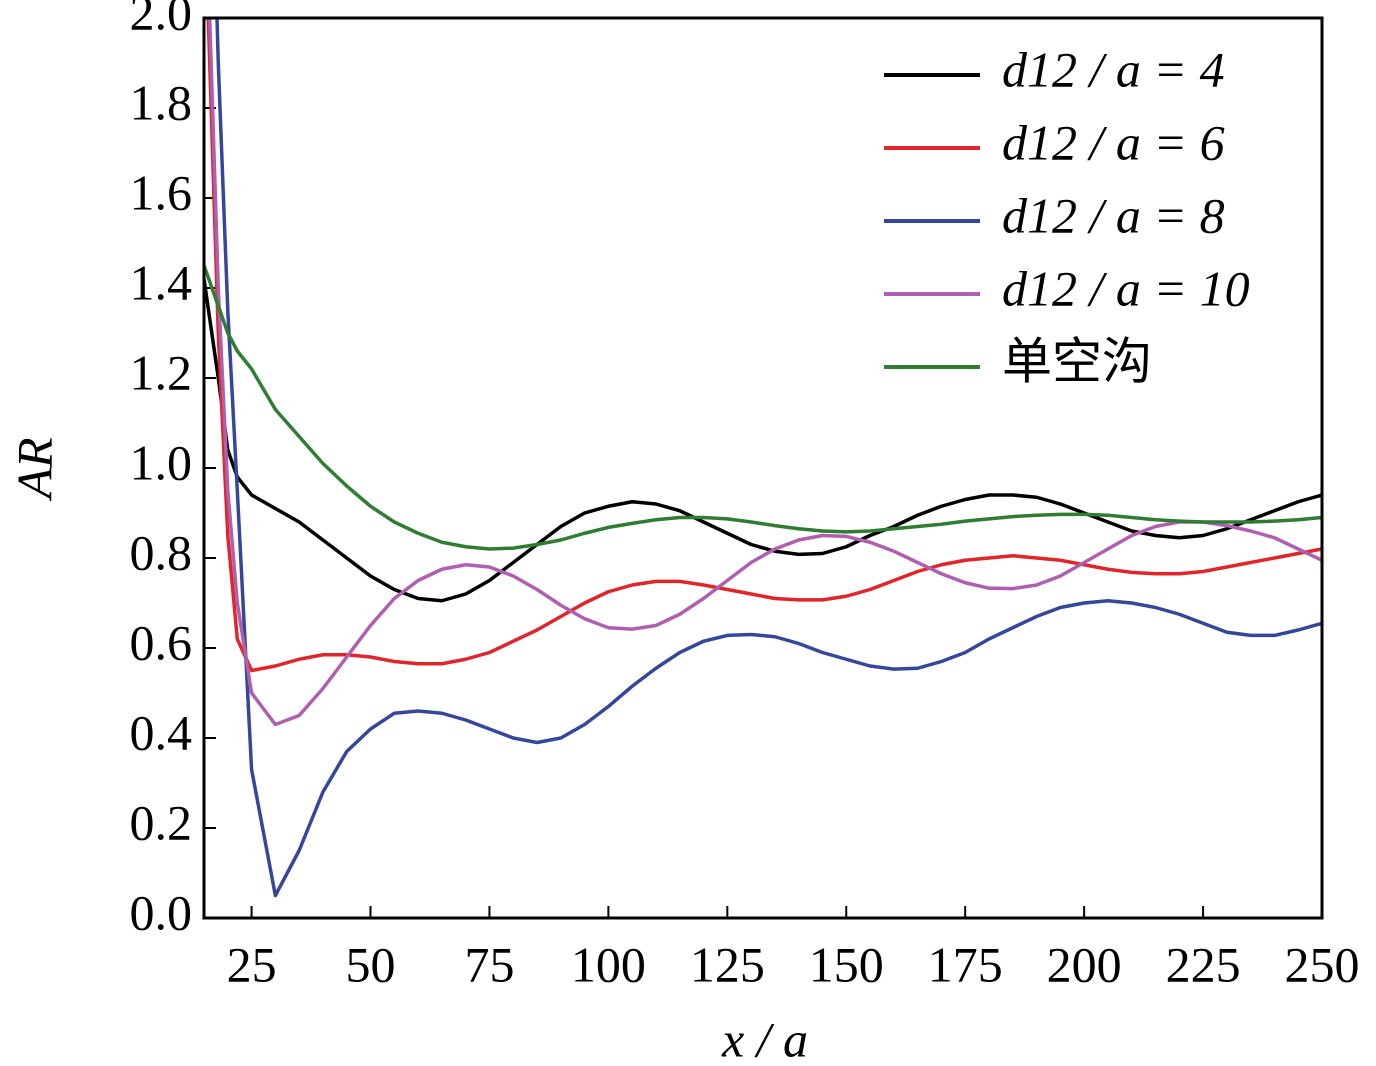 The height and width of the screenshot is (1066, 1376). Describe the element at coordinates (608, 964) in the screenshot. I see `x-tick-label: 100` at that location.